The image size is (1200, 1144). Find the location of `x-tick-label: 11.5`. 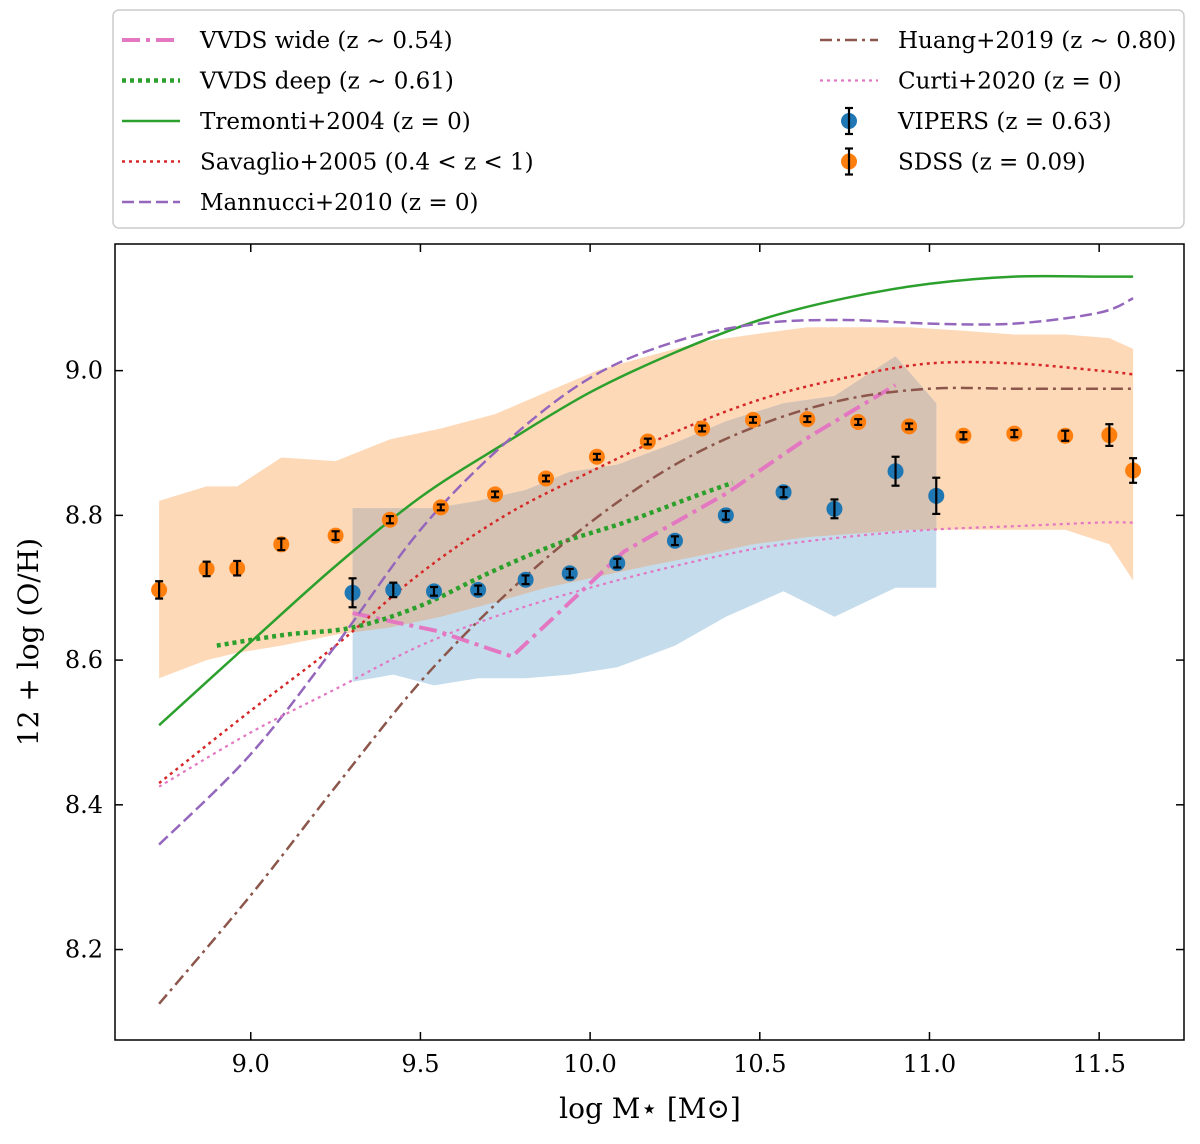

x-tick-label: 11.5 is located at coordinates (1098, 1064).